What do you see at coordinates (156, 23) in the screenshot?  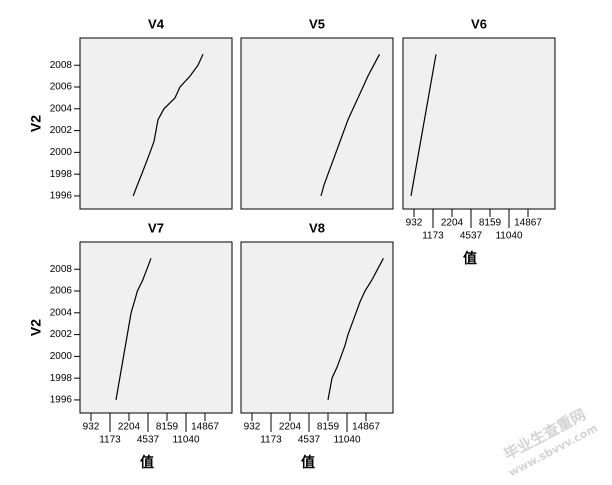 I see `panel-title: V4` at bounding box center [156, 23].